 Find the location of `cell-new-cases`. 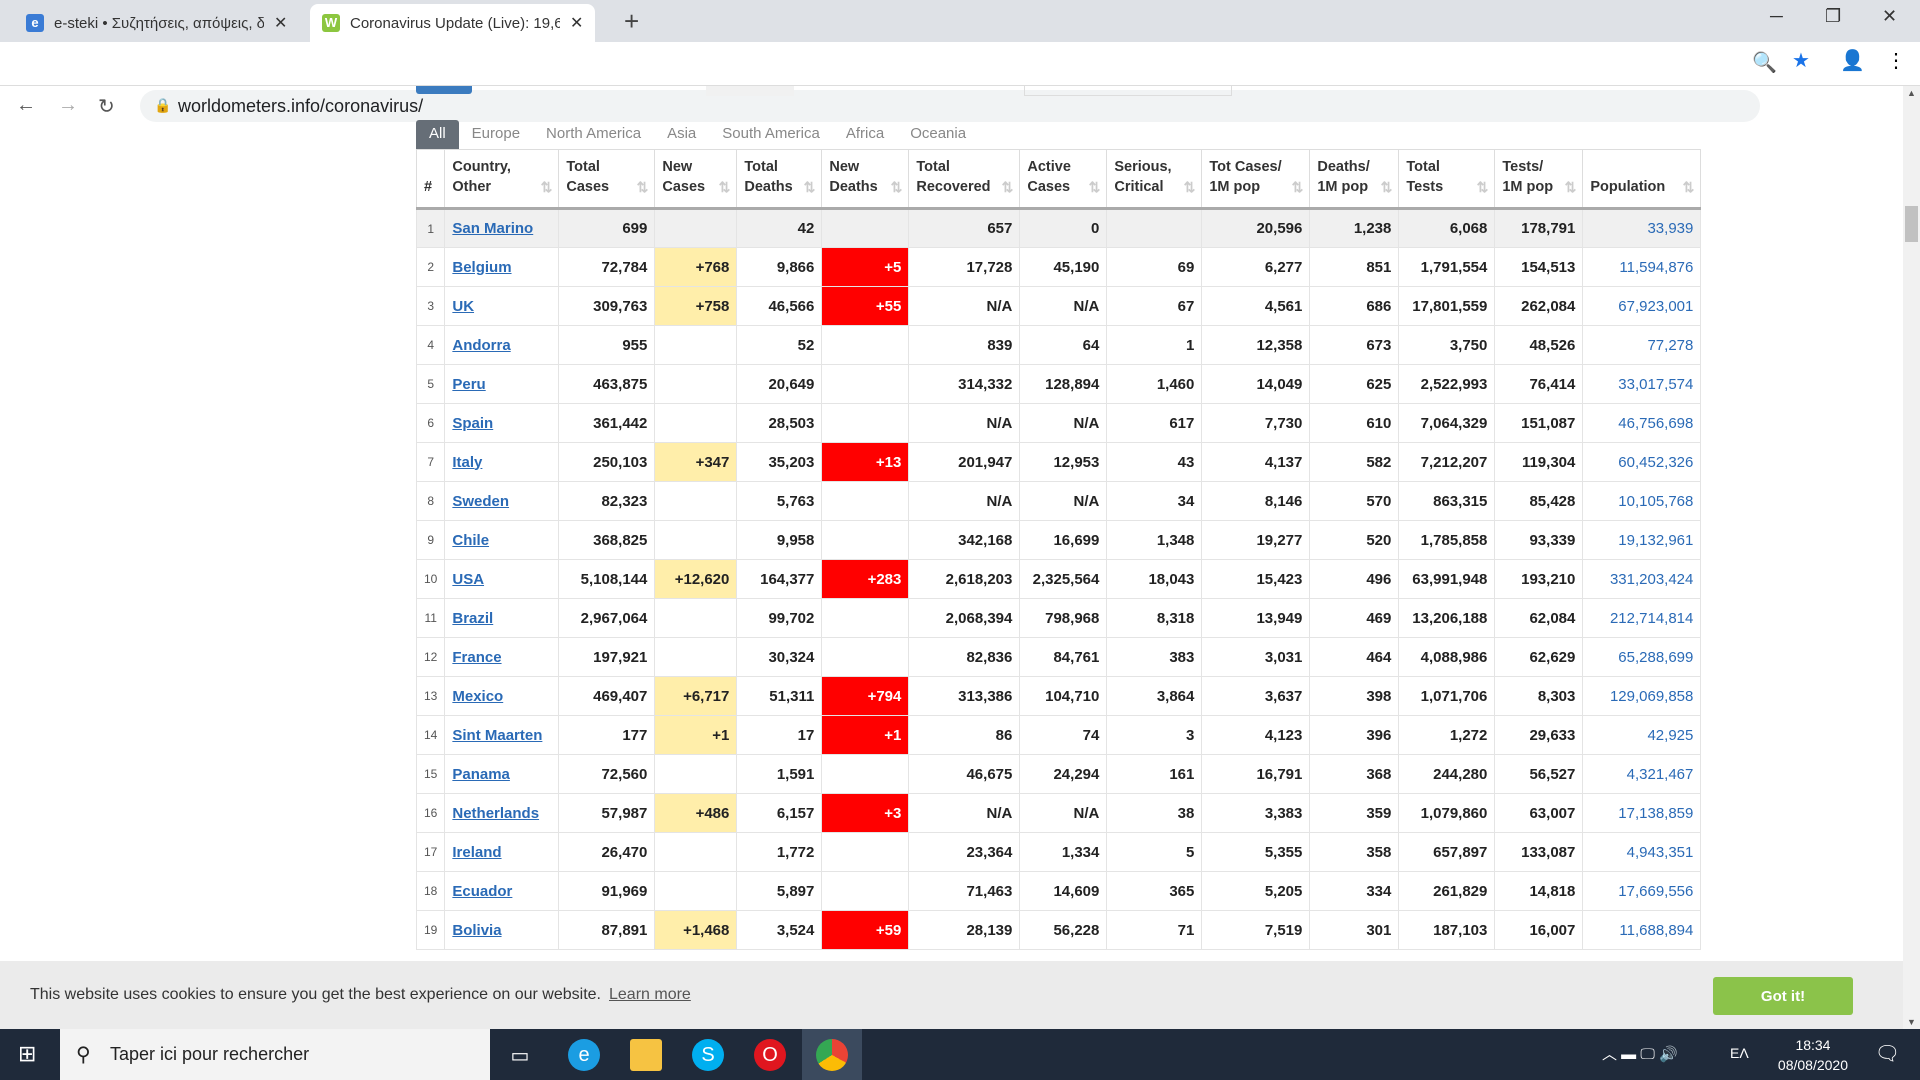

cell-new-cases is located at coordinates (696, 423).